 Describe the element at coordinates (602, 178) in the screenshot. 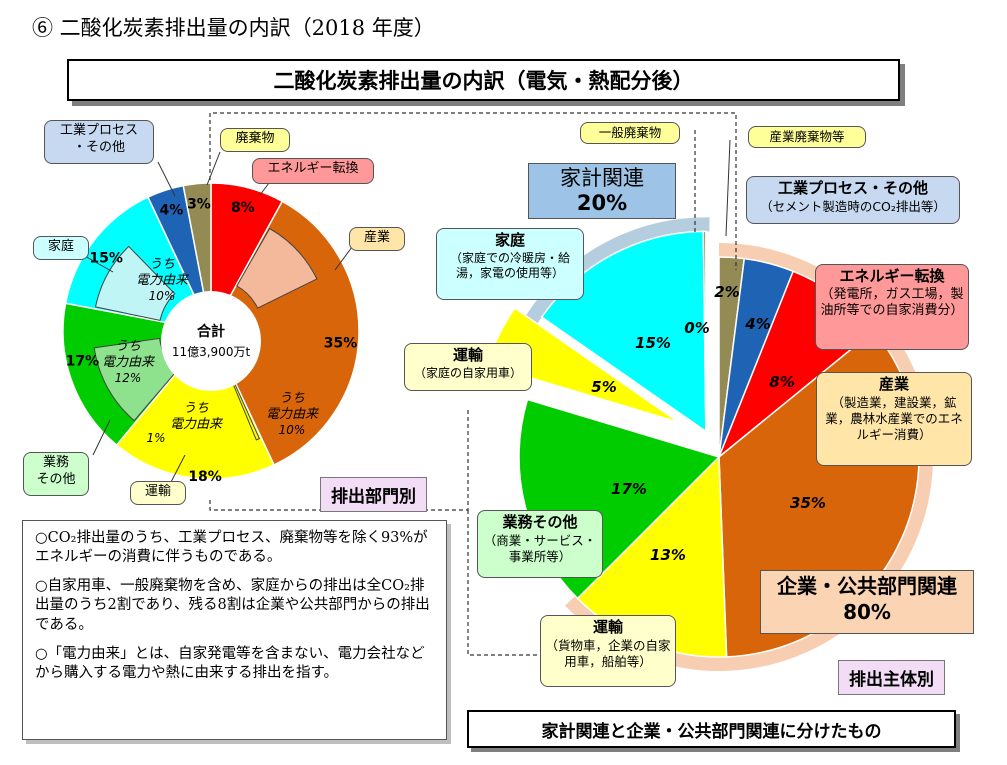

I see `household-group-label: 家計関連` at that location.